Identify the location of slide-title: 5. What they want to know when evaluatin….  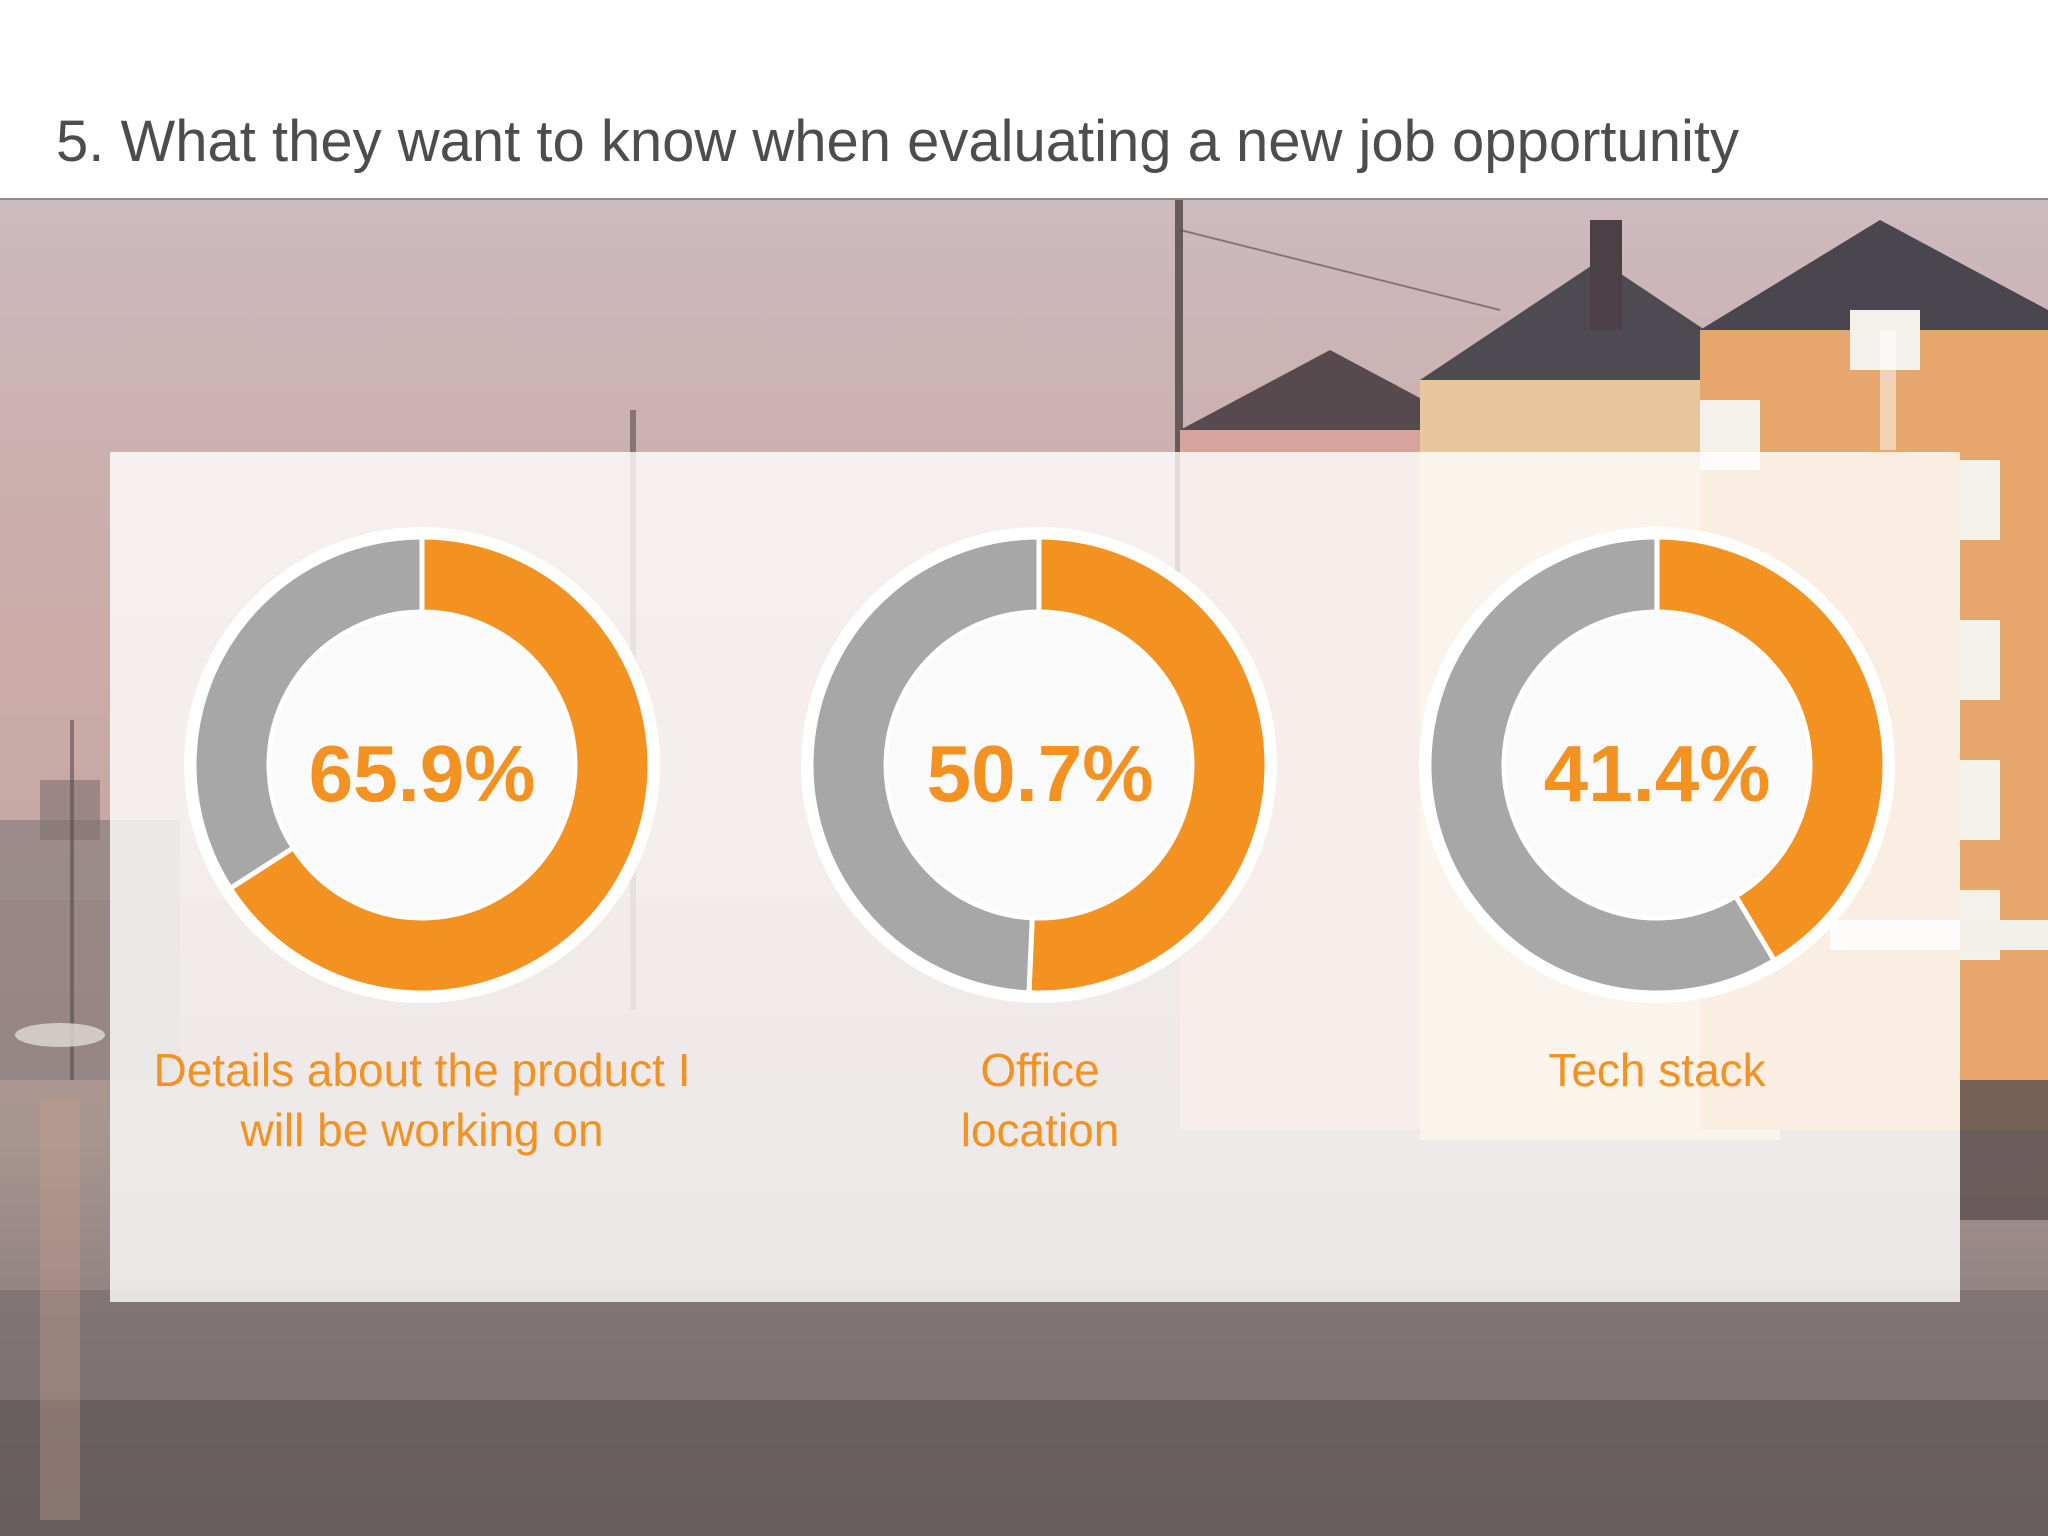
(898, 141).